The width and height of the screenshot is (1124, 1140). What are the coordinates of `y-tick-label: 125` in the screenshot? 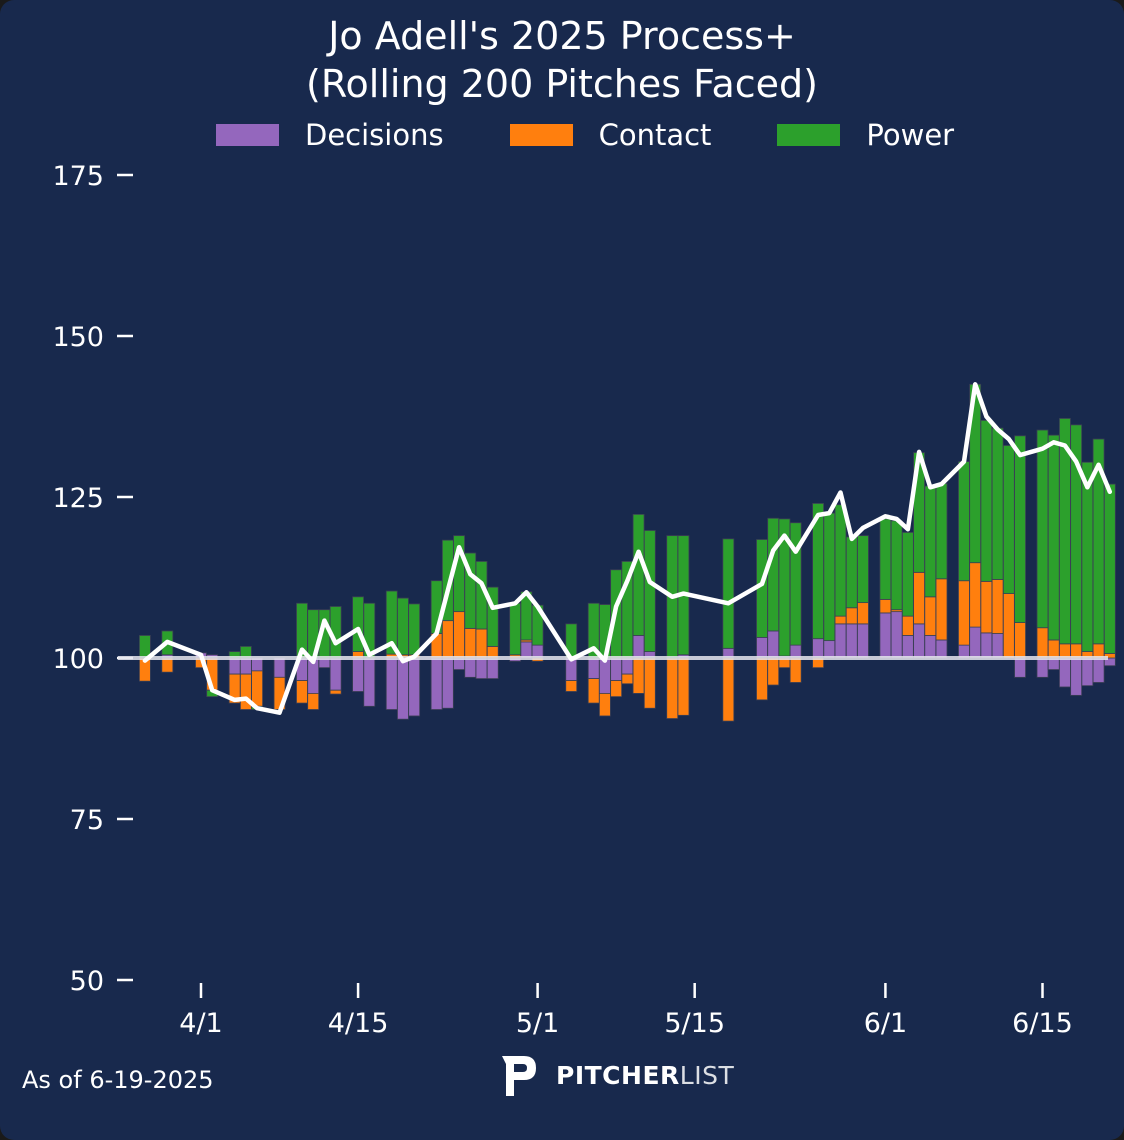 It's located at (78, 498).